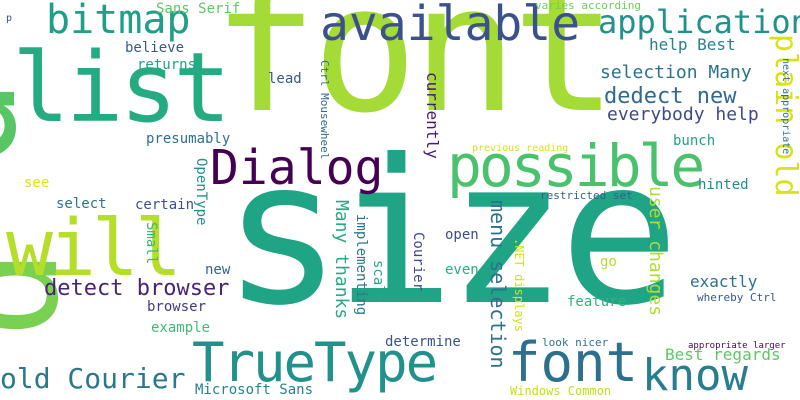 The height and width of the screenshot is (400, 800). I want to click on cloud-word: determine, so click(423, 342).